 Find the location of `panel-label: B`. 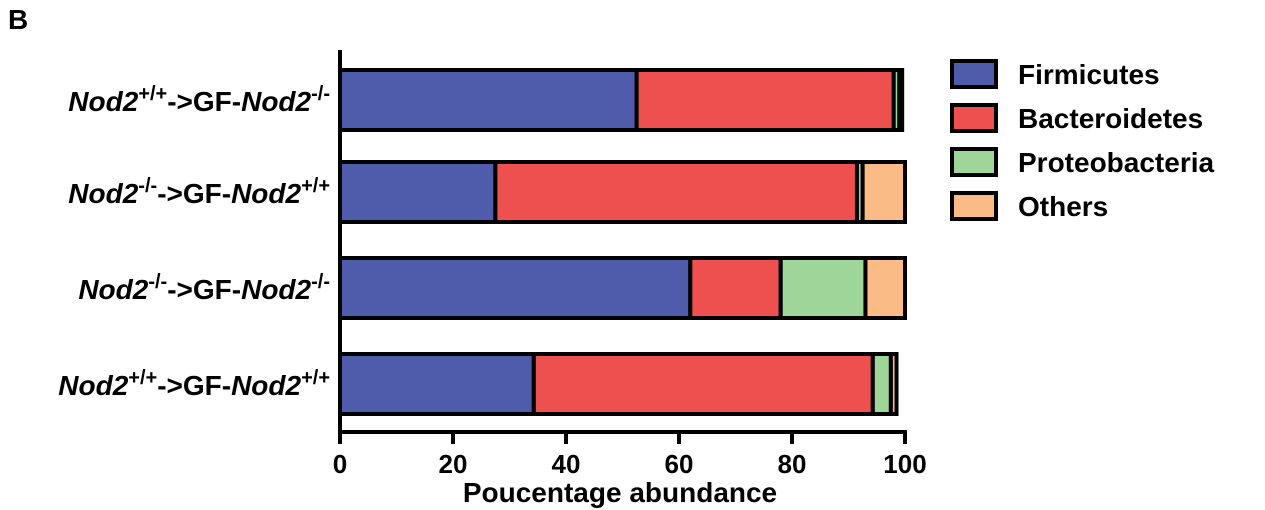

panel-label: B is located at coordinates (18, 19).